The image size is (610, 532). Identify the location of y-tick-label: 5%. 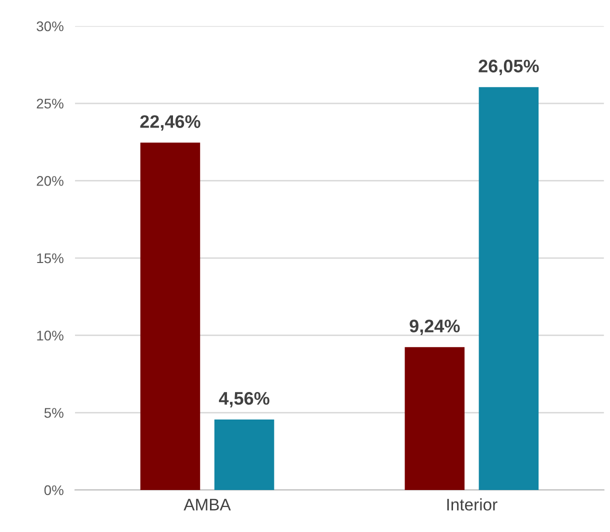
(54, 413).